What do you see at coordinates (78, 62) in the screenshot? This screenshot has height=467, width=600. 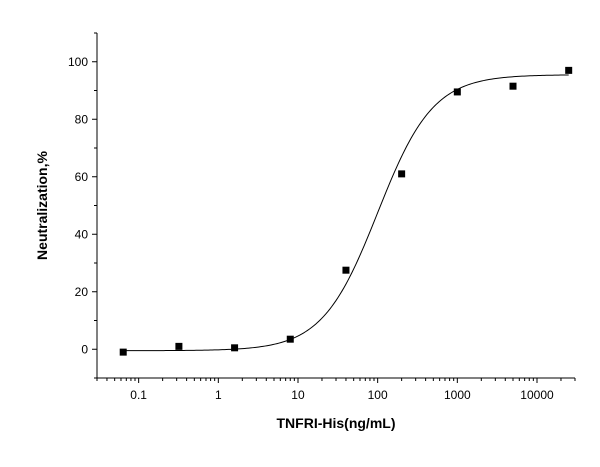 I see `y-tick-label: 100` at bounding box center [78, 62].